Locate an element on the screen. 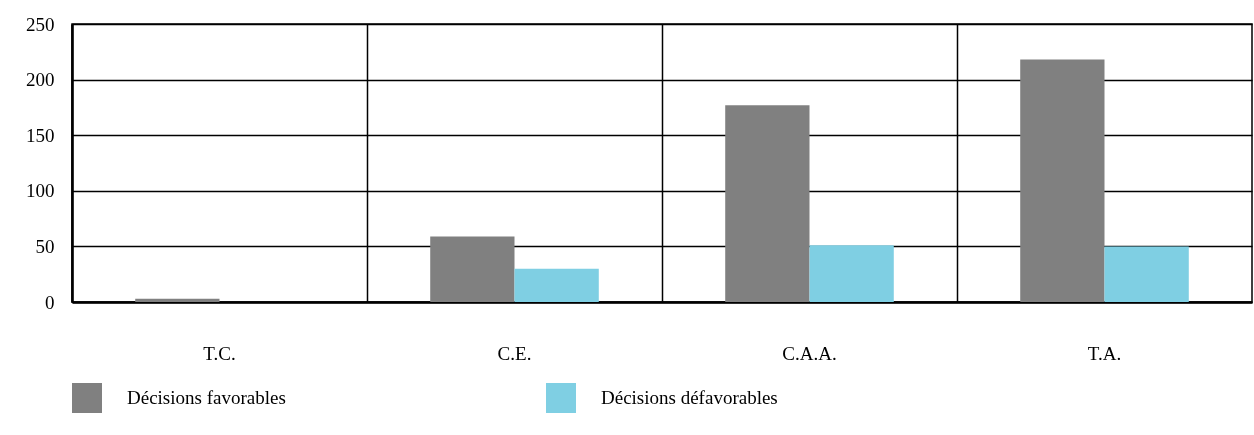  x-tick-label: C.A.A. is located at coordinates (809, 353).